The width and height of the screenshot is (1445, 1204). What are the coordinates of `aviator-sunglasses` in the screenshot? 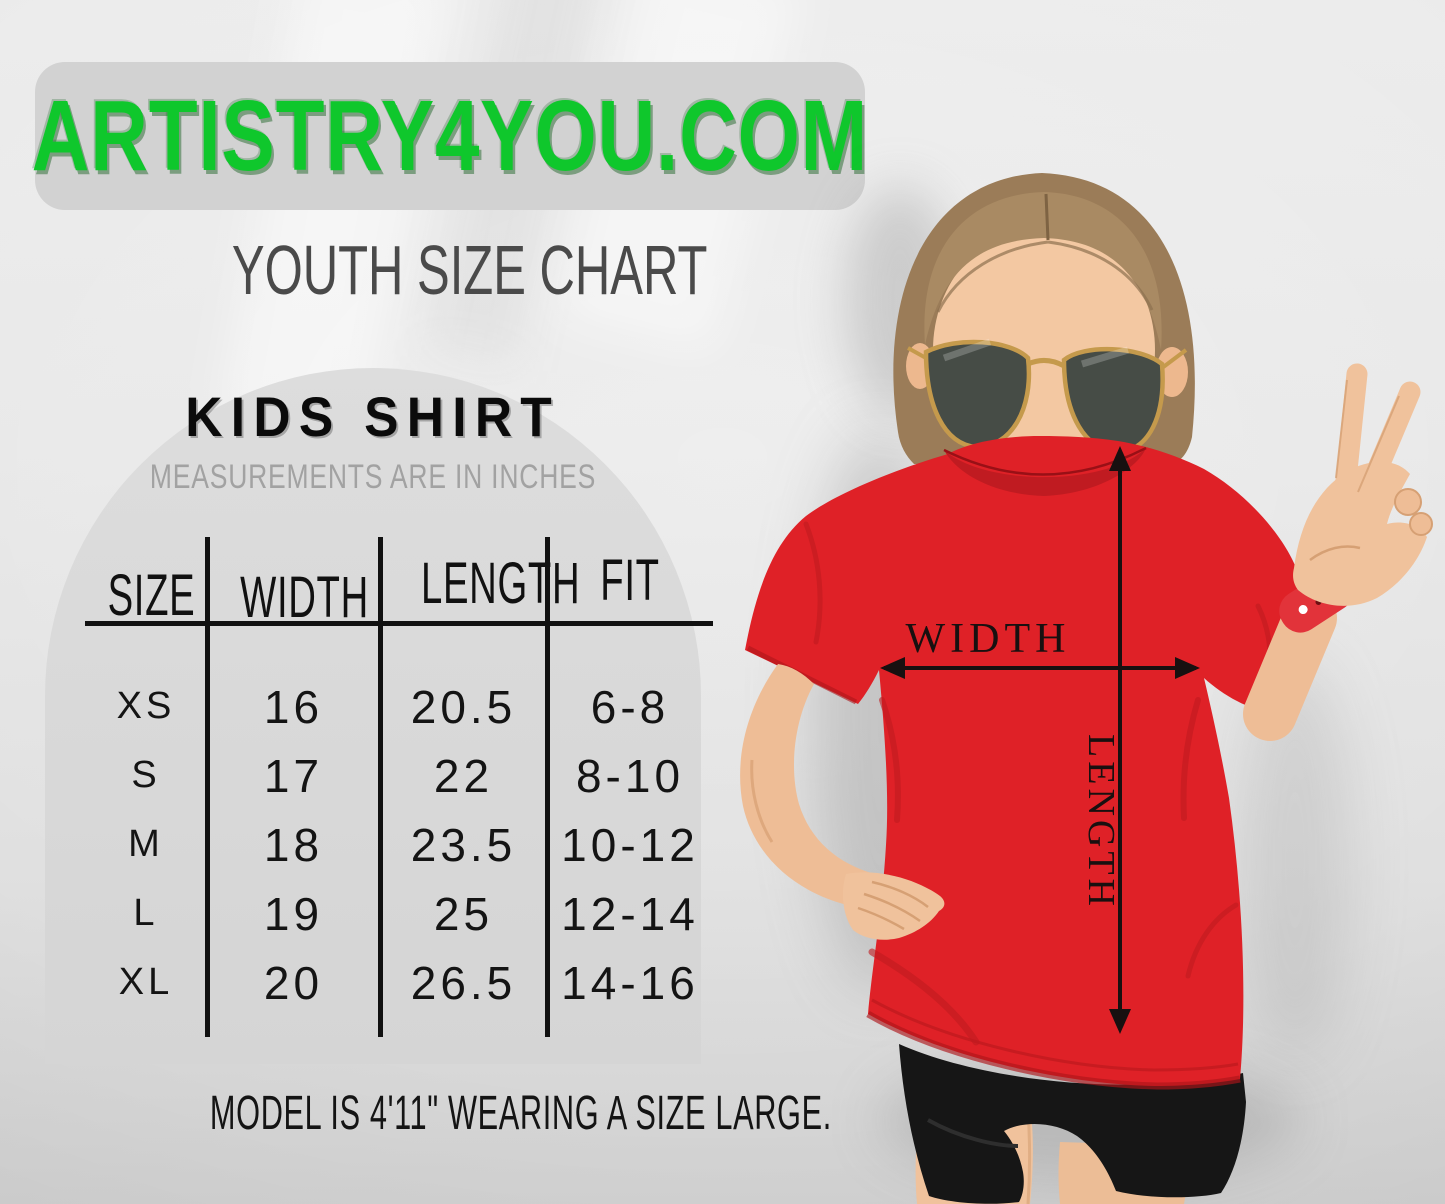 It's located at (1047, 396).